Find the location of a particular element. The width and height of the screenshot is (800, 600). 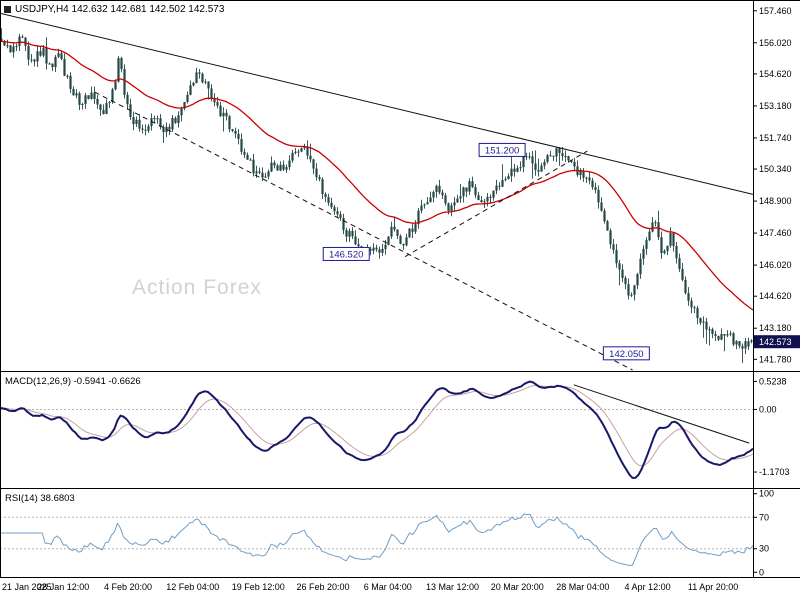

watermark: Action Forex is located at coordinates (197, 287).